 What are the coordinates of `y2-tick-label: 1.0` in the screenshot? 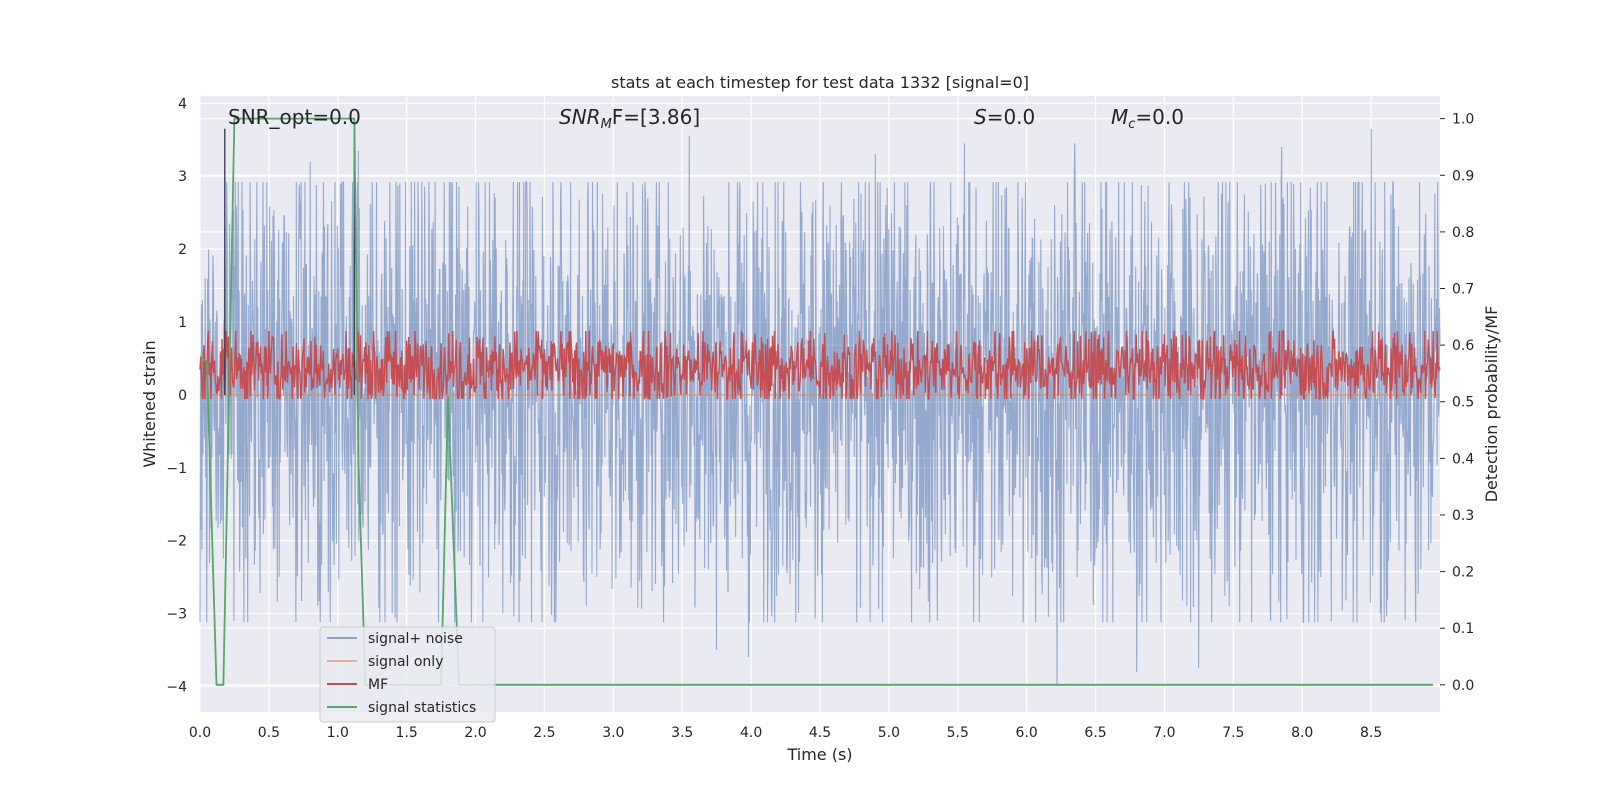 It's located at (1463, 120).